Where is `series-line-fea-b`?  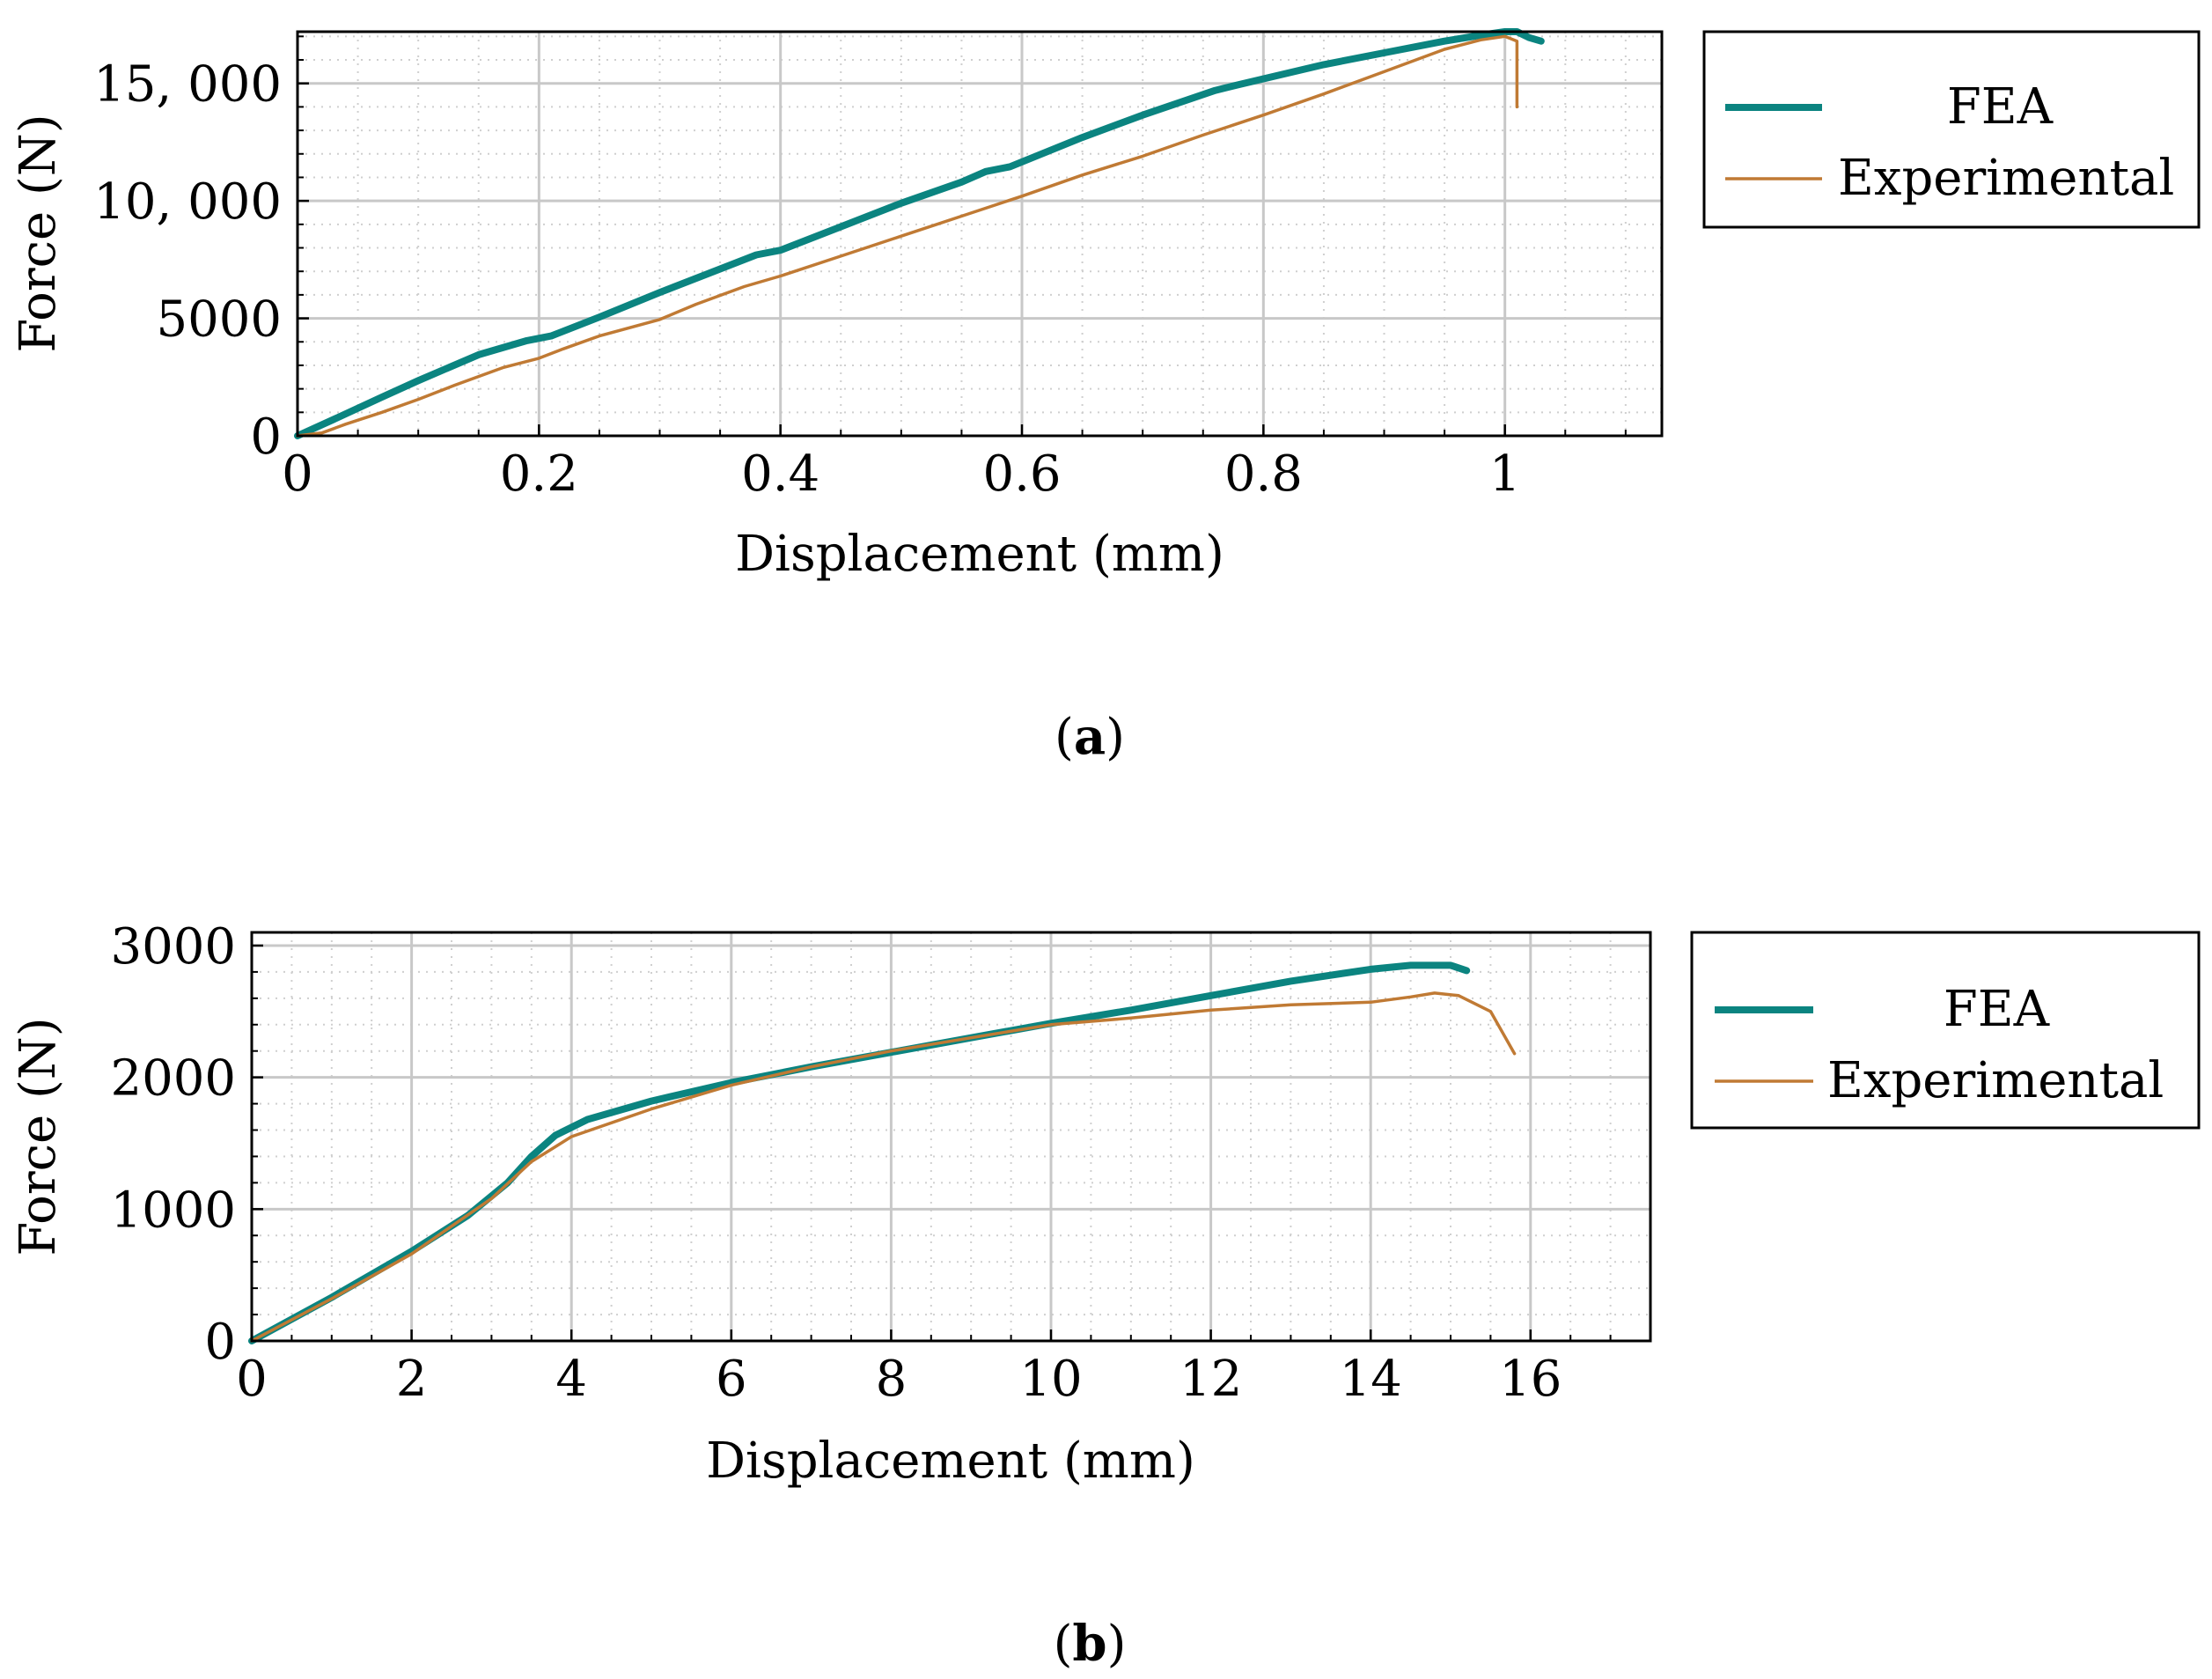
series-line-fea-b is located at coordinates (860, 1152).